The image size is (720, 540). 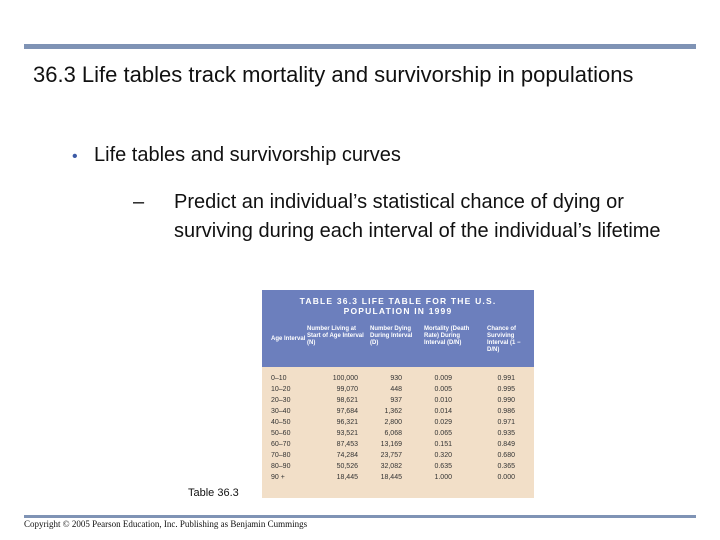 What do you see at coordinates (347, 466) in the screenshot?
I see `cell-living: 50,526` at bounding box center [347, 466].